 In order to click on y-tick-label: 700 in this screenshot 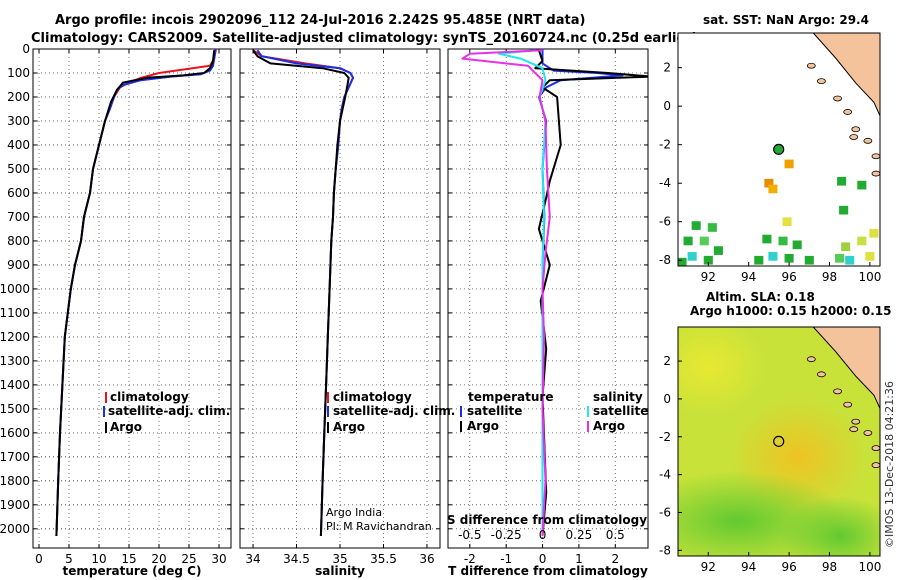, I will do `click(18, 217)`.